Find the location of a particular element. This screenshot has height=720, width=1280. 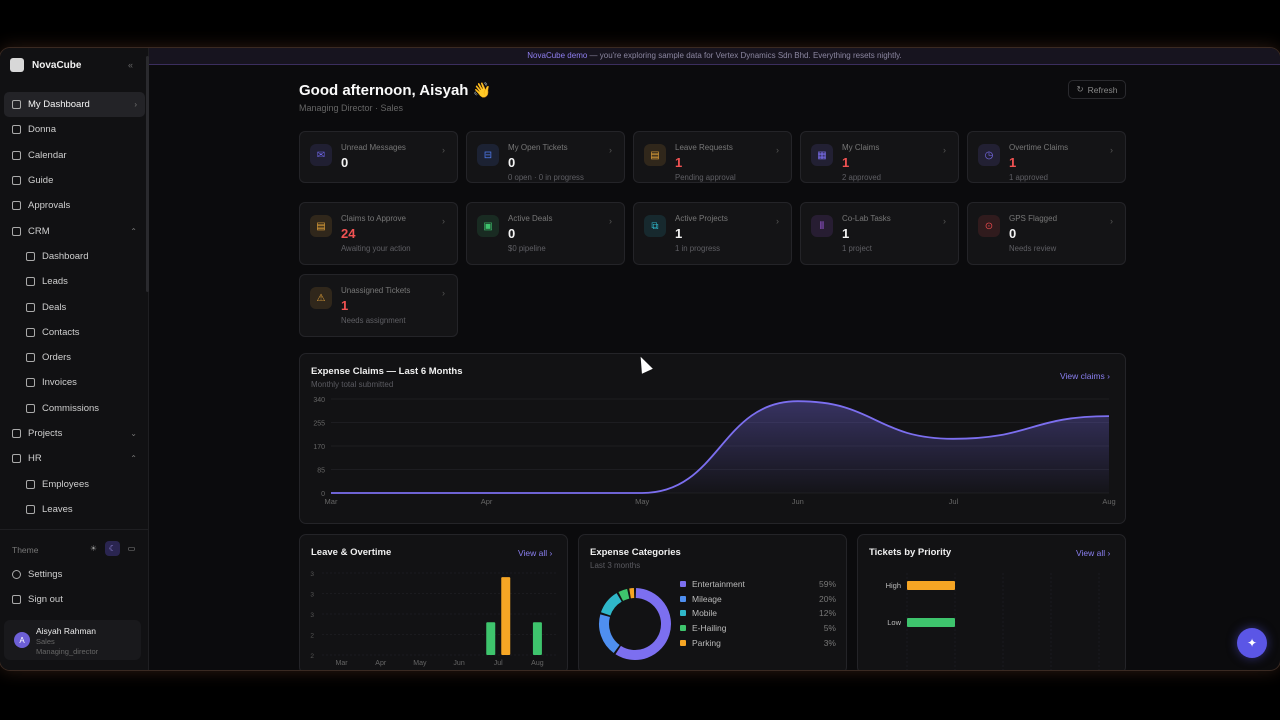

stat-card-active-projects: ⧉ Active Projects 1 1 in progress › is located at coordinates (712, 233).